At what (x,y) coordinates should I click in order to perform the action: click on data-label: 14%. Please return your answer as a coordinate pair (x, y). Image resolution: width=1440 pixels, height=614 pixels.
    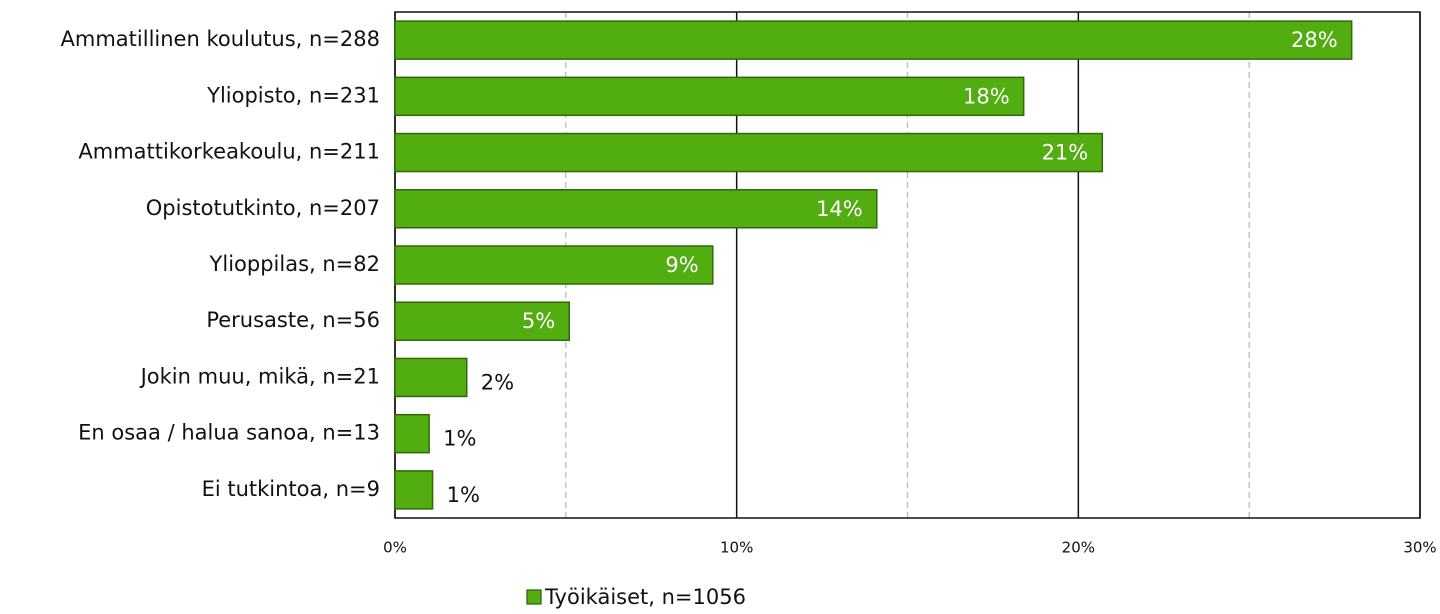
    Looking at the image, I should click on (839, 209).